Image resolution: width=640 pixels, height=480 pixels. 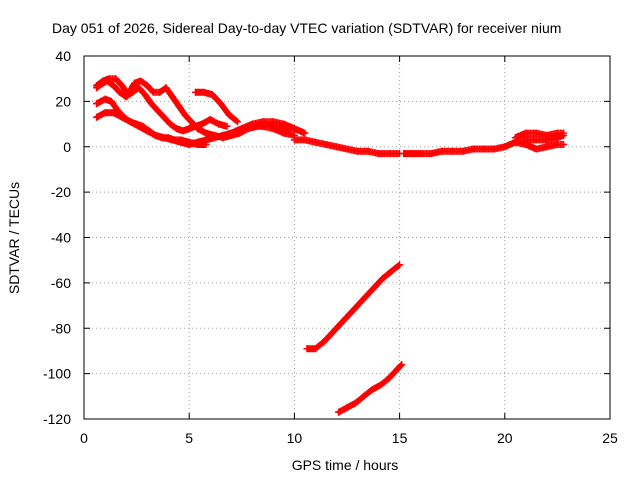 What do you see at coordinates (400, 438) in the screenshot?
I see `x-tick-label: 15` at bounding box center [400, 438].